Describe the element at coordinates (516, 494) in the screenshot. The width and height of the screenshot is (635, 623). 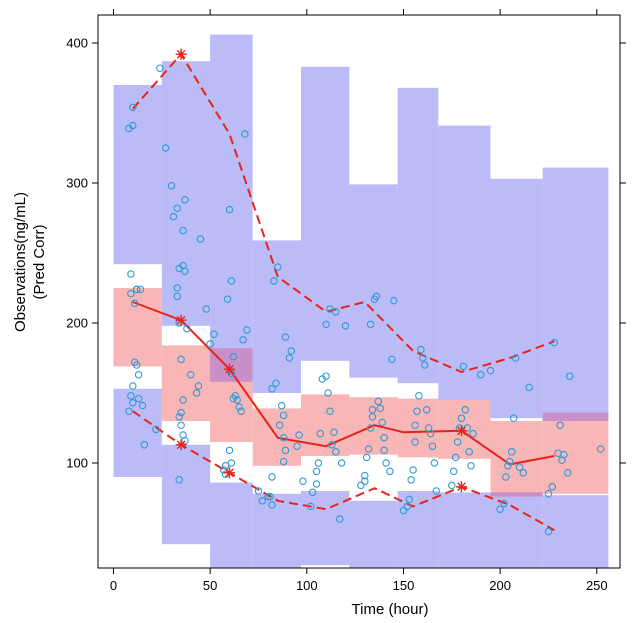
I see `overlap-band` at that location.